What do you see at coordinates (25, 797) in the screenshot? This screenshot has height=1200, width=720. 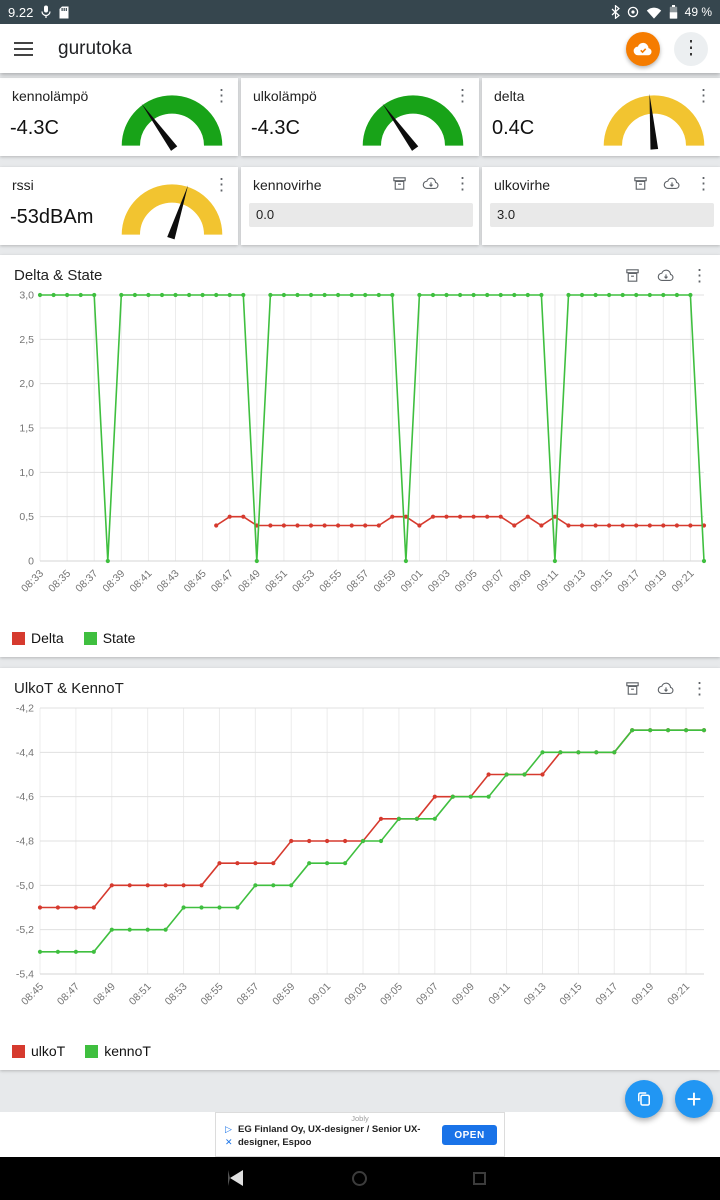 I see `svg-text: -4,6` at bounding box center [25, 797].